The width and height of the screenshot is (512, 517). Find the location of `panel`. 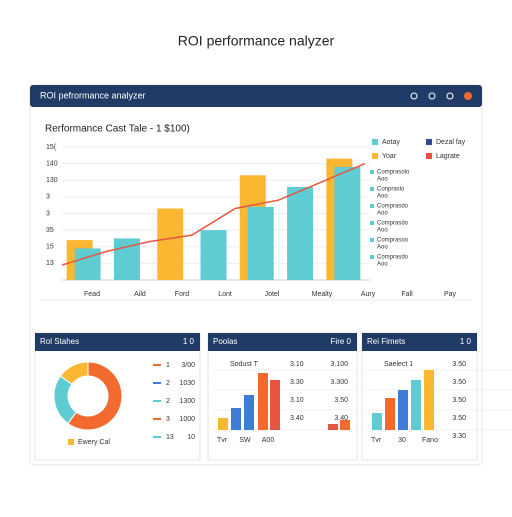

panel is located at coordinates (282, 396).